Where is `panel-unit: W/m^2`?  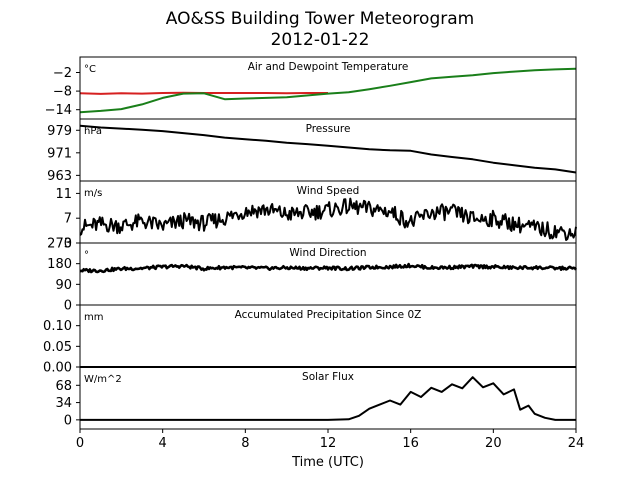 panel-unit: W/m^2 is located at coordinates (103, 379).